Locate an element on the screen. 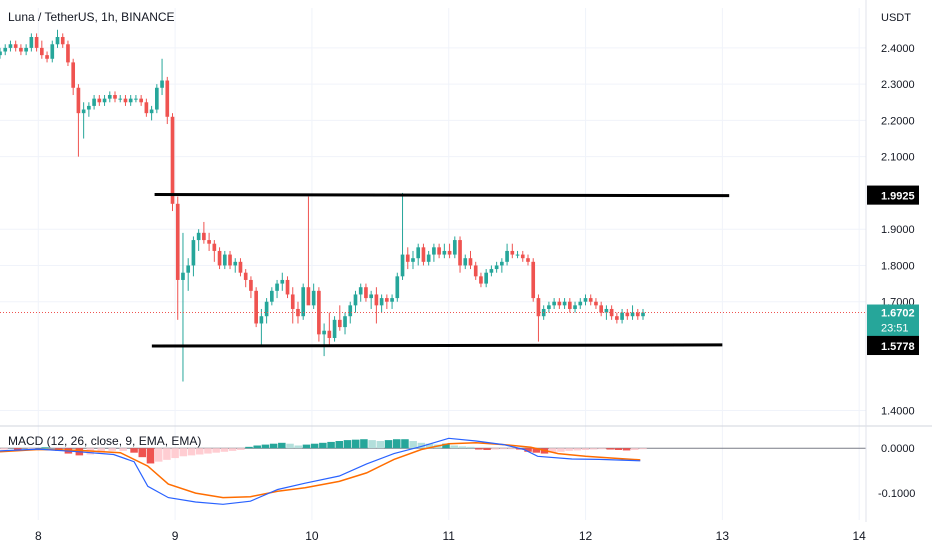  price-tick-label: 2.4000 is located at coordinates (898, 49).